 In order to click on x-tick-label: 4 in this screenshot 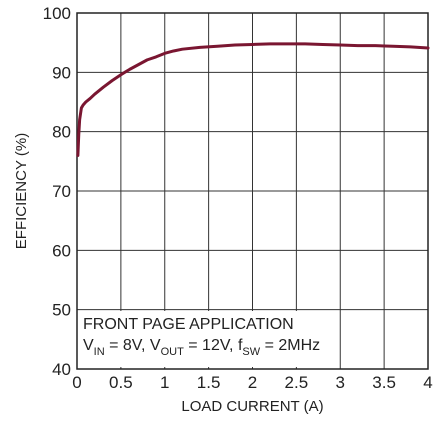, I will do `click(427, 382)`.